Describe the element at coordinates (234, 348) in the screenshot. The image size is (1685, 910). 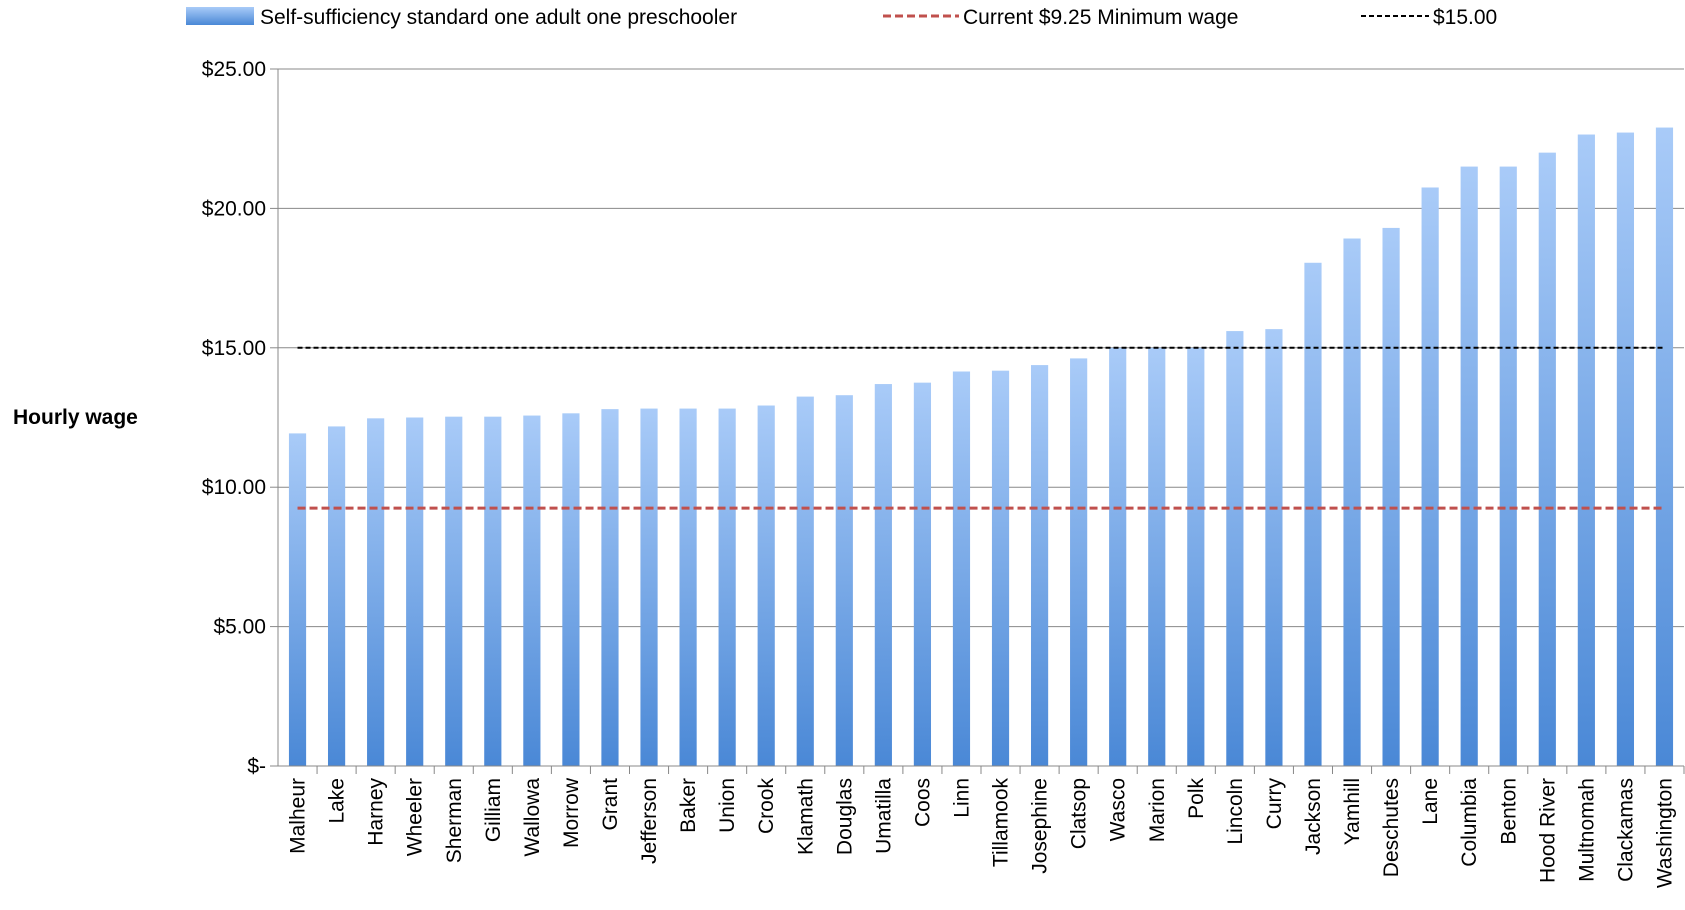
I see `y-tick-label: $15.00` at that location.